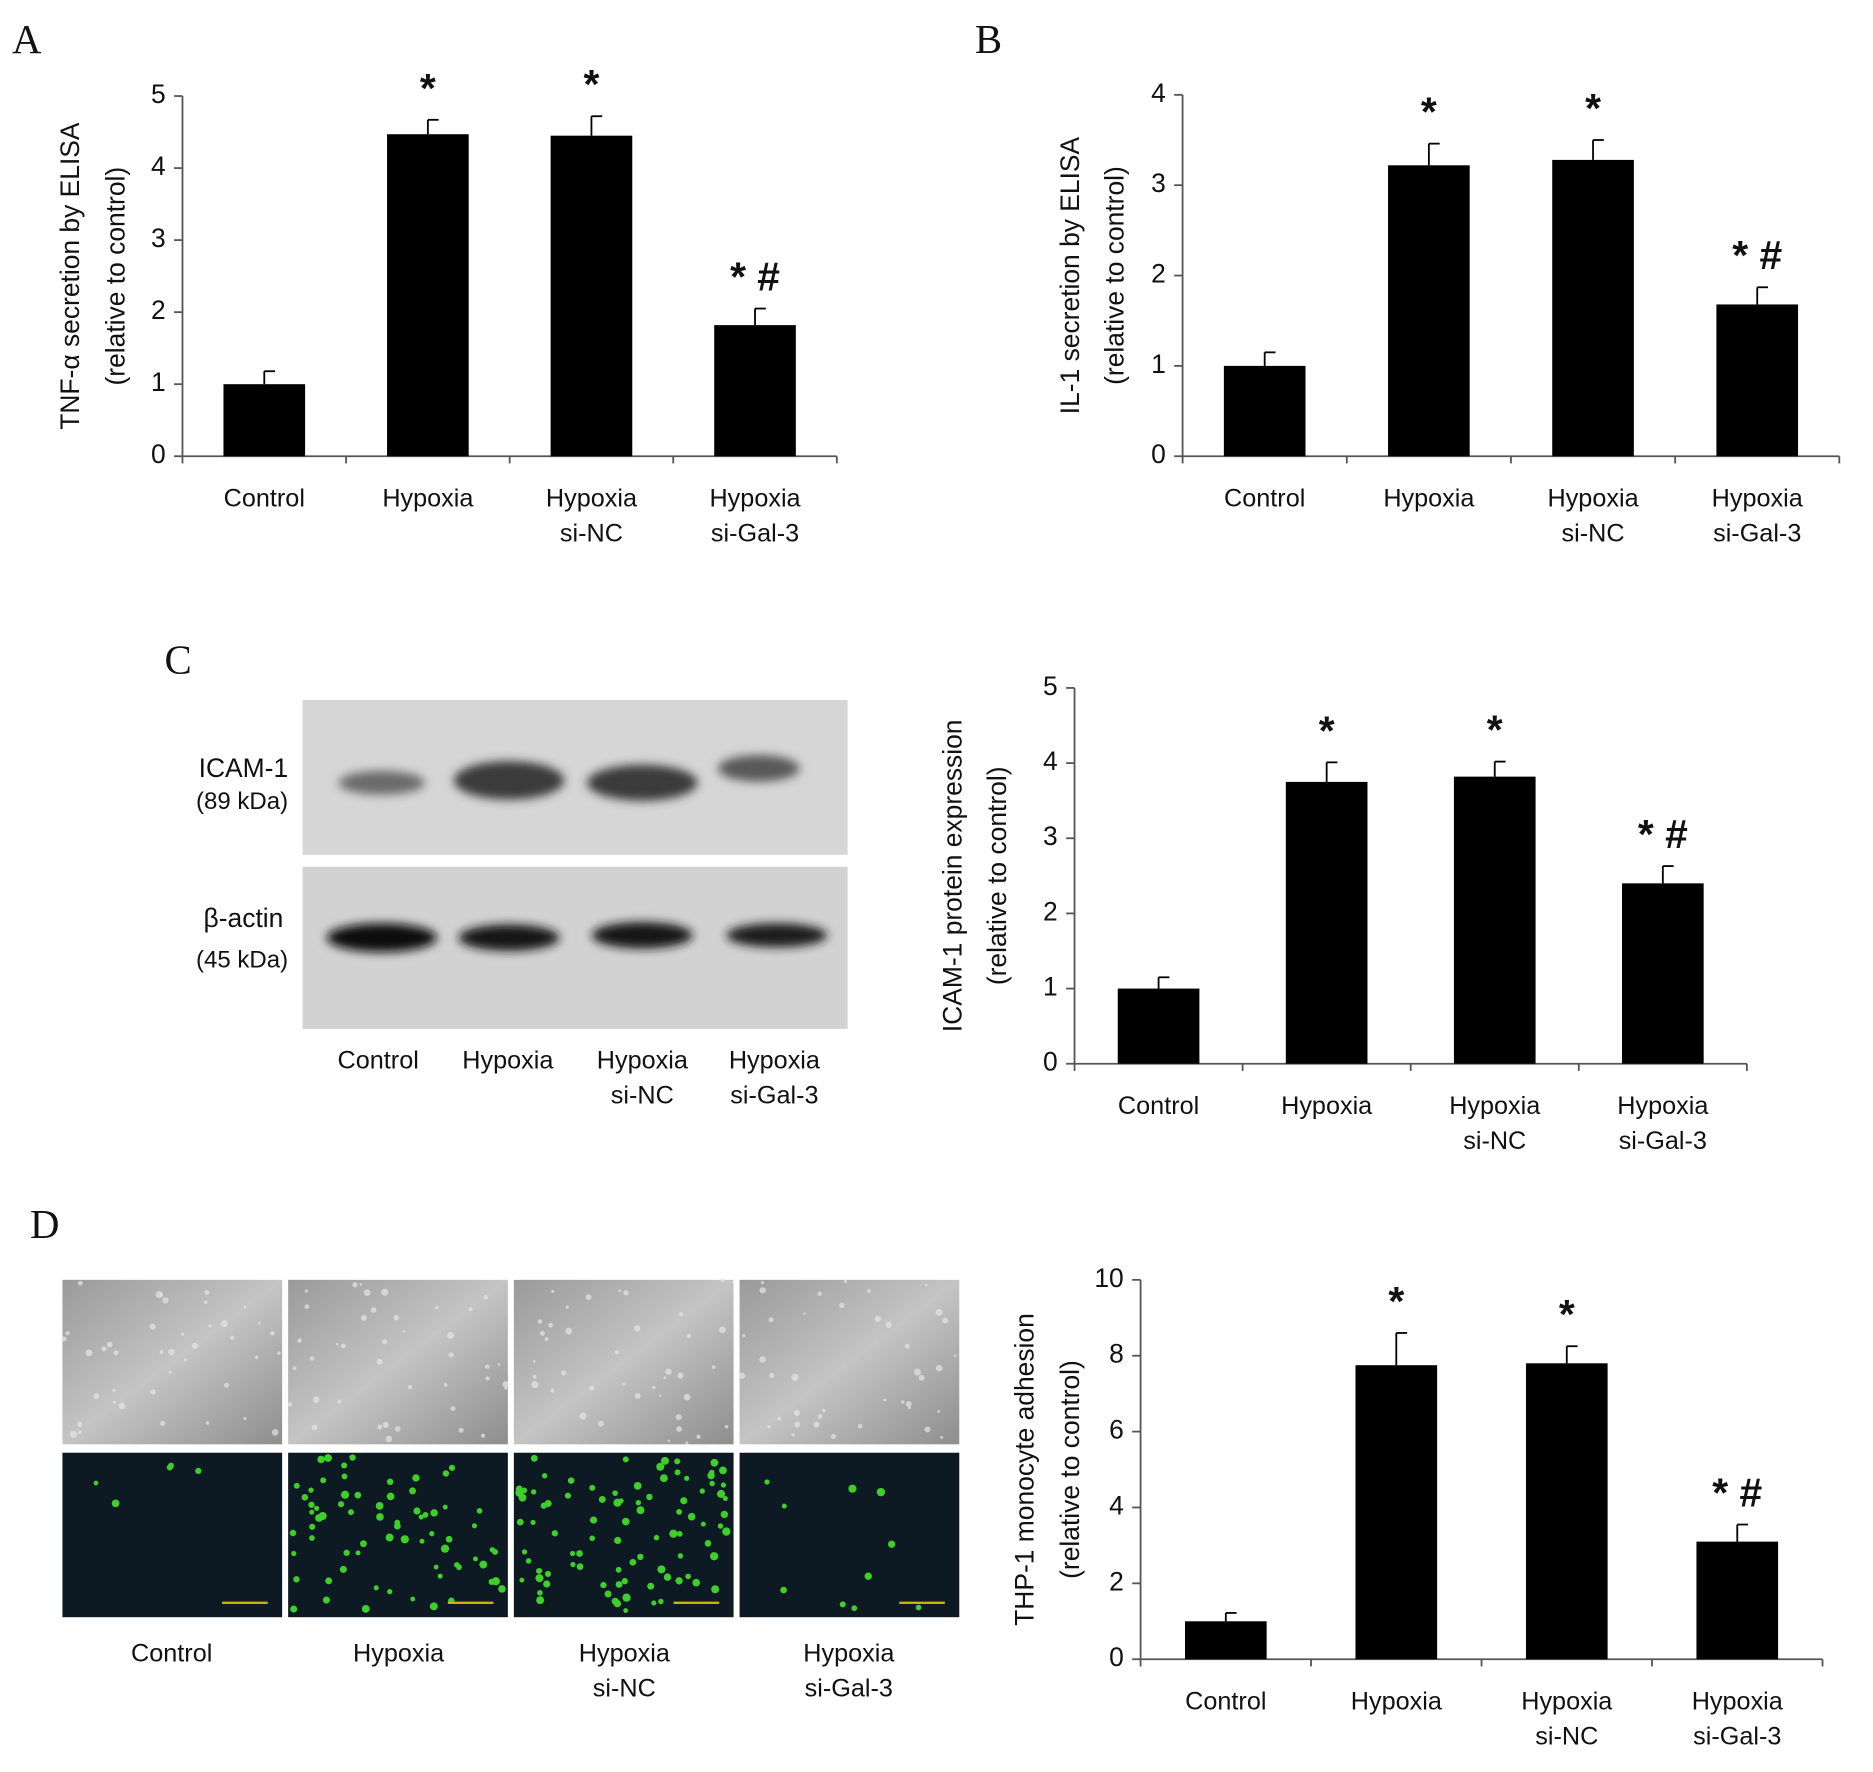 This screenshot has height=1772, width=1873. Describe the element at coordinates (577, 854) in the screenshot. I see `blot-bands` at that location.